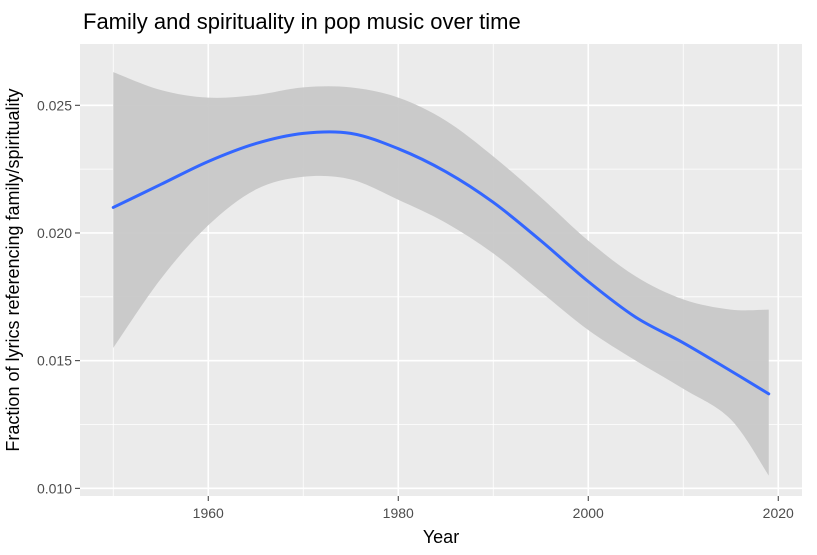  What do you see at coordinates (54, 105) in the screenshot?
I see `y-tick-label: 0.025` at bounding box center [54, 105].